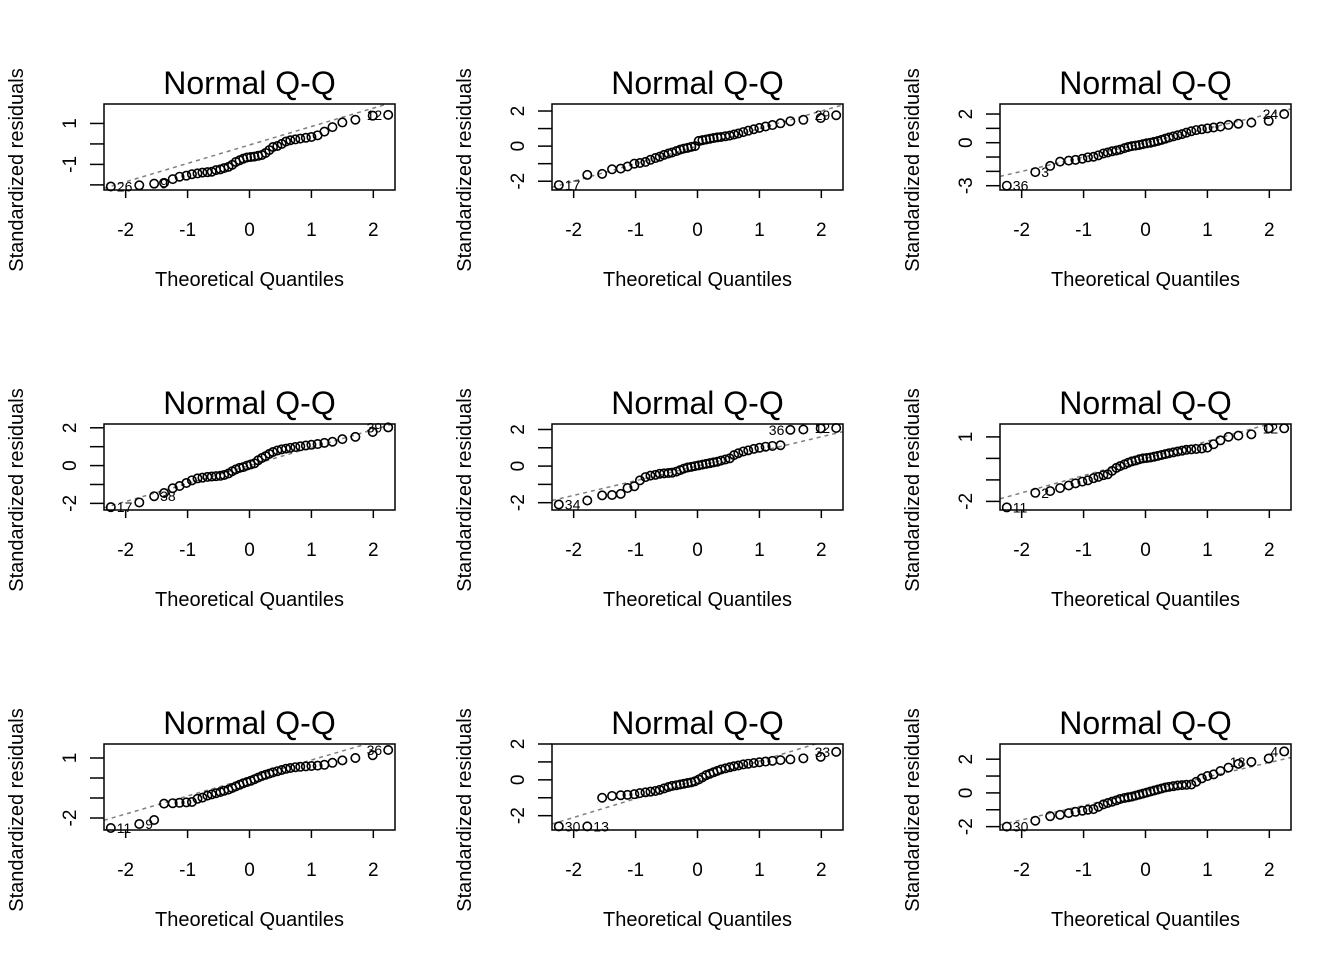 The image size is (1344, 960). Describe the element at coordinates (168, 496) in the screenshot. I see `point-id-label: 38` at that location.